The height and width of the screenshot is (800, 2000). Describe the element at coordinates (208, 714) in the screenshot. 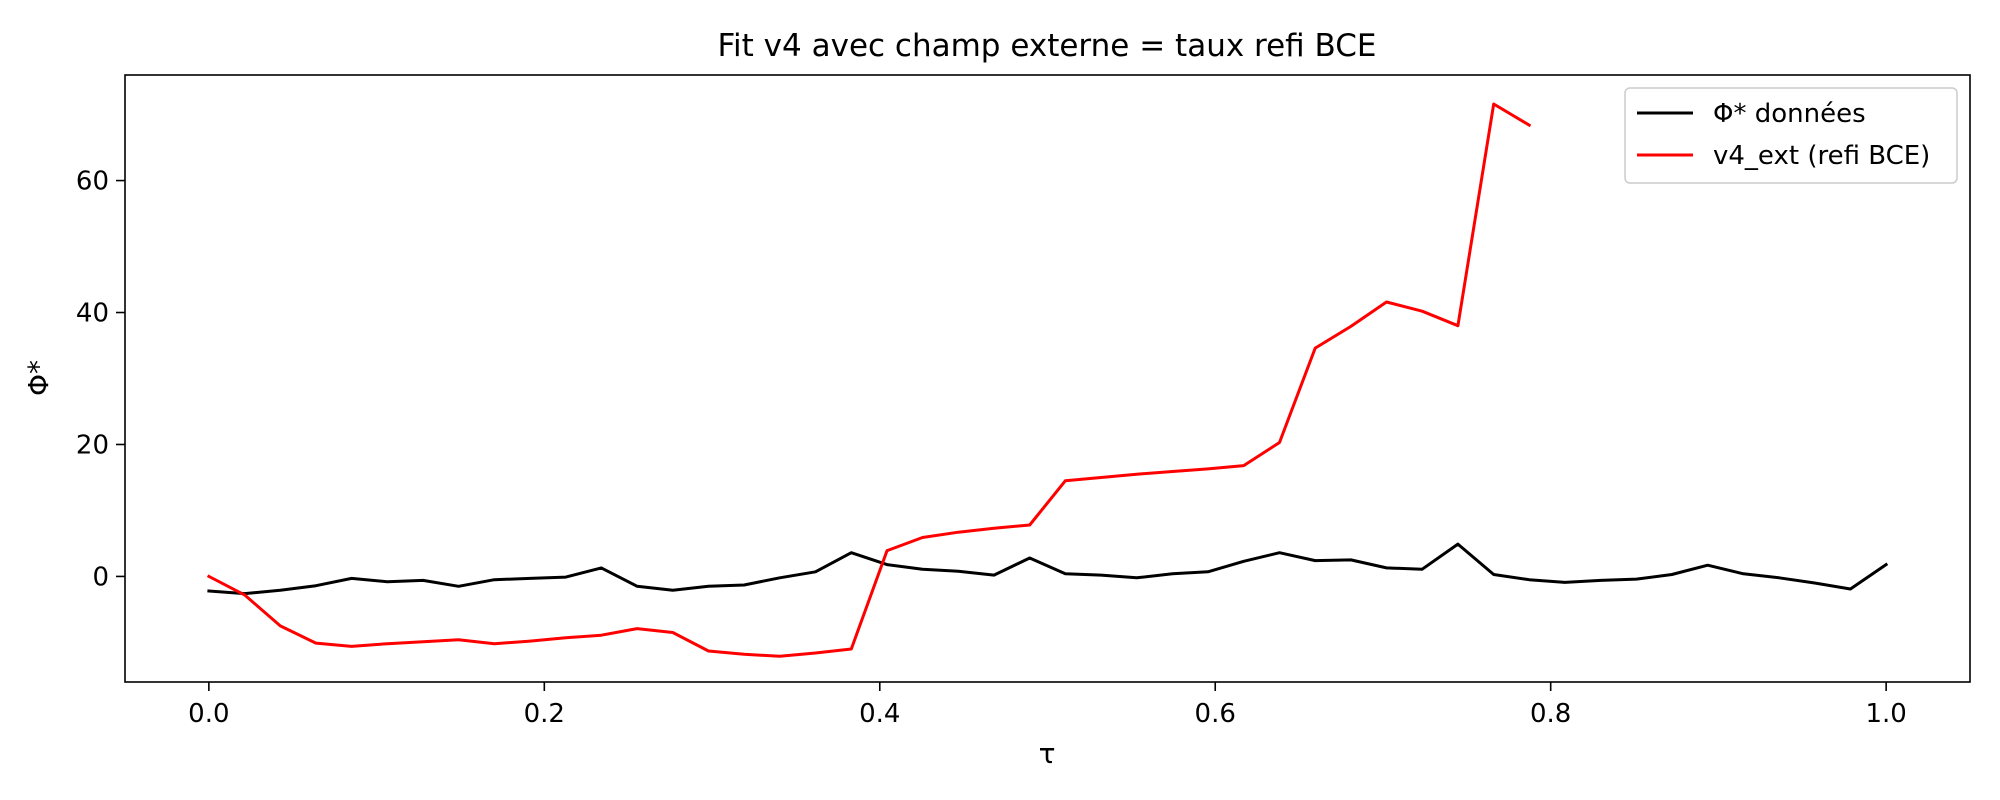

I see `x-tick-label: 0.0` at that location.